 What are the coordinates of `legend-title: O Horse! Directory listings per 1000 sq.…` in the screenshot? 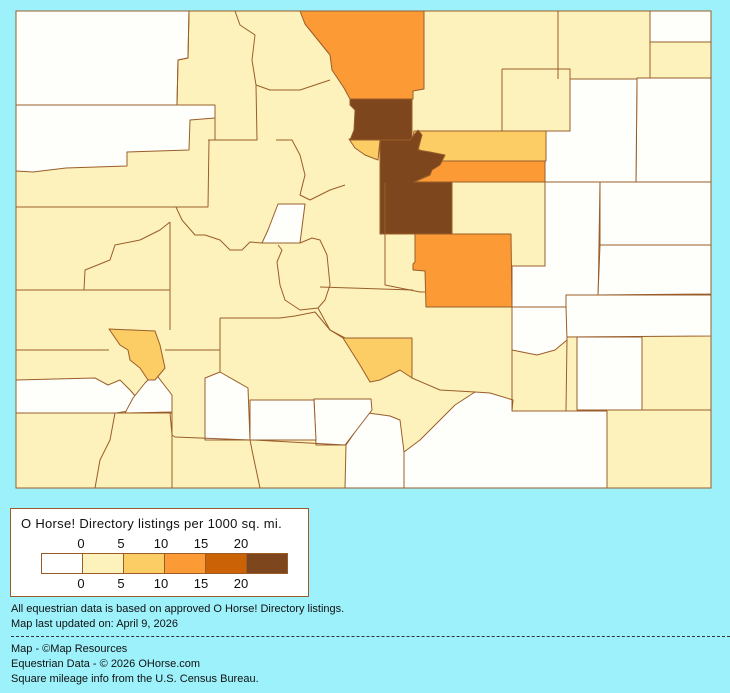 It's located at (152, 523).